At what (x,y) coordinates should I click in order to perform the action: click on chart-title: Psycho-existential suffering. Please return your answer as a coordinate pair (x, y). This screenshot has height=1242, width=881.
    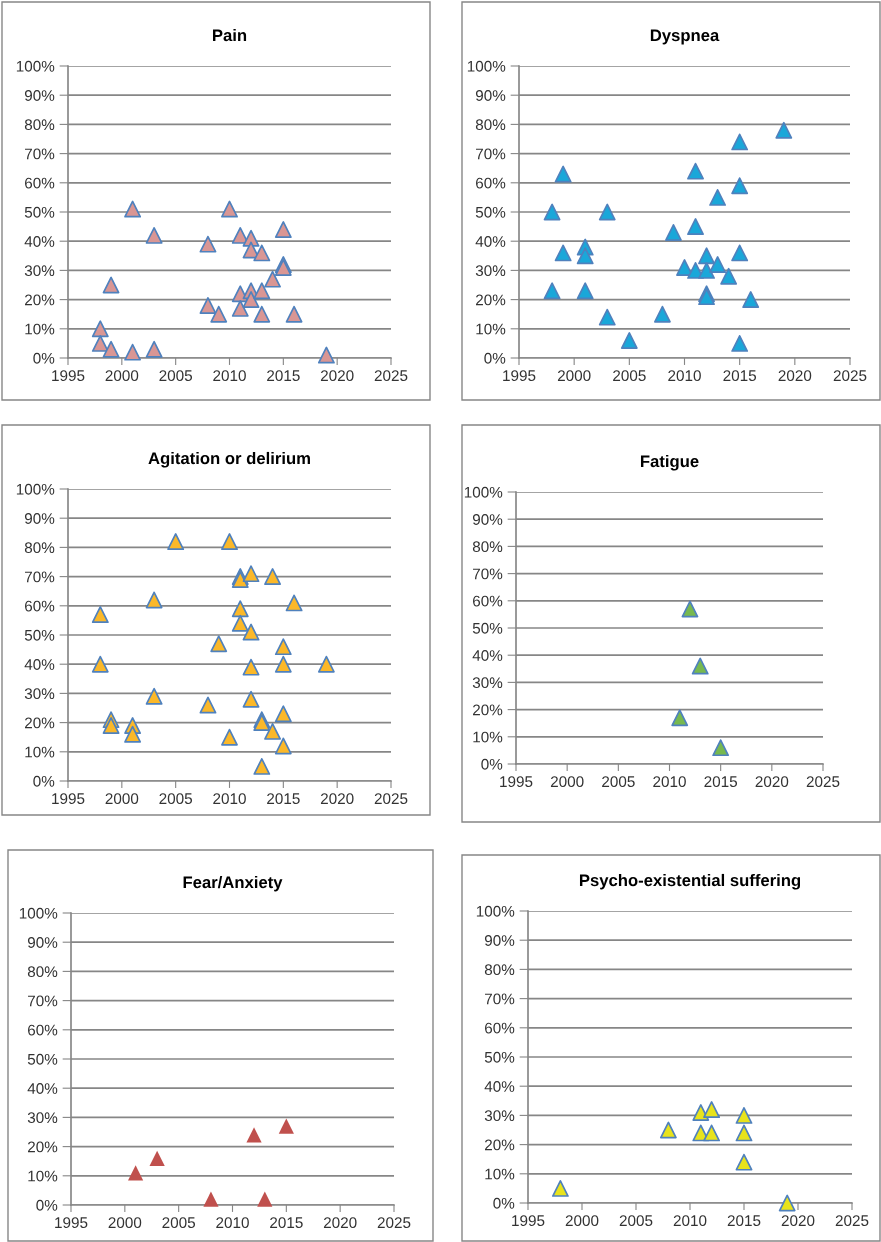
    Looking at the image, I should click on (690, 881).